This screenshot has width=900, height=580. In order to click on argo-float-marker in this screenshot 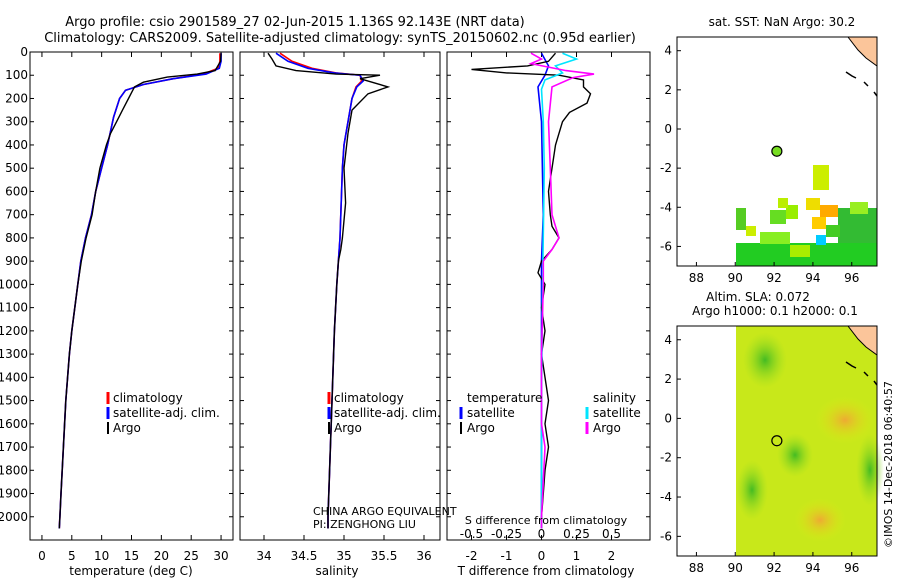, I will do `click(777, 151)`.